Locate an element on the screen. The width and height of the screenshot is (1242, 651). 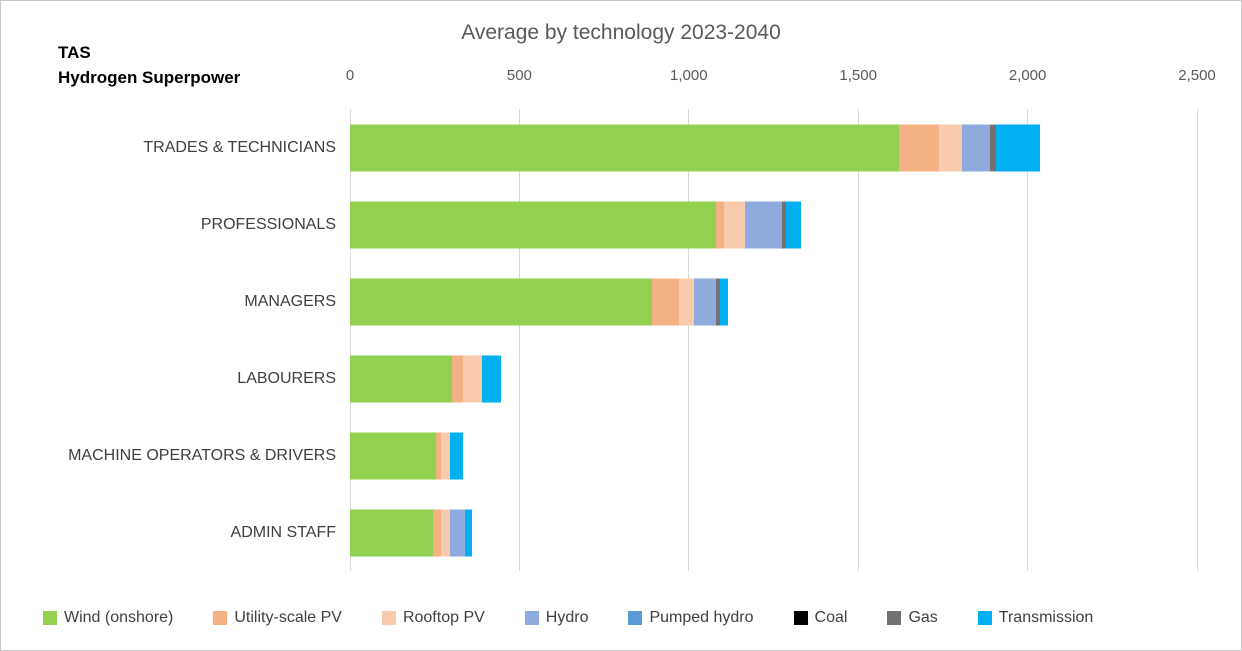
chart-title: Average by technology 2023-2040 is located at coordinates (621, 32).